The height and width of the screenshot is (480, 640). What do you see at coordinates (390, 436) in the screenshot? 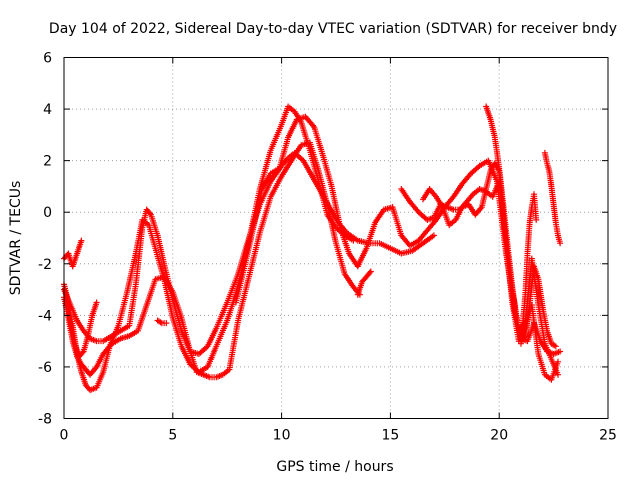
I see `x-tick-label: 15` at bounding box center [390, 436].